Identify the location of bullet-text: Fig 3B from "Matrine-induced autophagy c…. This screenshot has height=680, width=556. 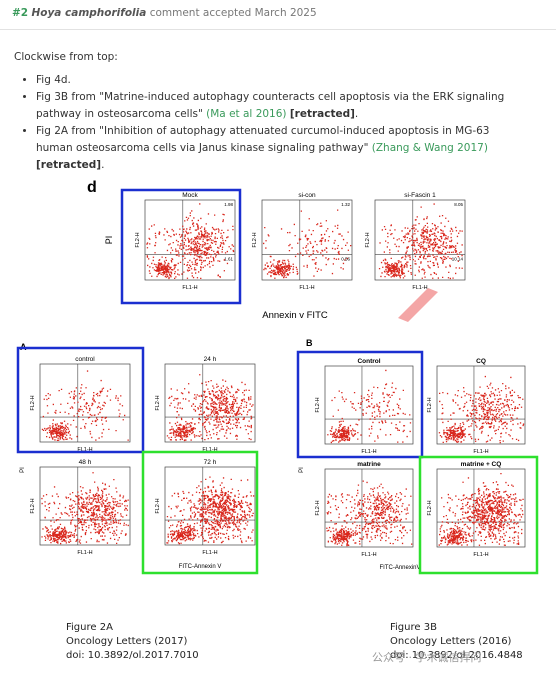
(270, 105).